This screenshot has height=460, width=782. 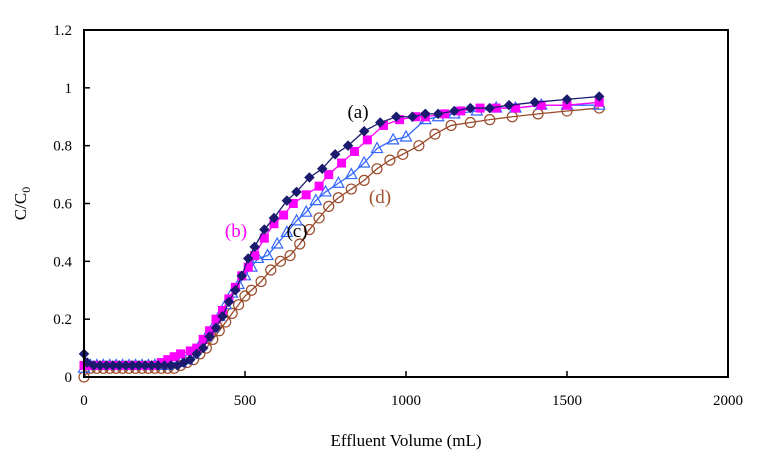 What do you see at coordinates (62, 31) in the screenshot?
I see `y-tick-label: 1.2` at bounding box center [62, 31].